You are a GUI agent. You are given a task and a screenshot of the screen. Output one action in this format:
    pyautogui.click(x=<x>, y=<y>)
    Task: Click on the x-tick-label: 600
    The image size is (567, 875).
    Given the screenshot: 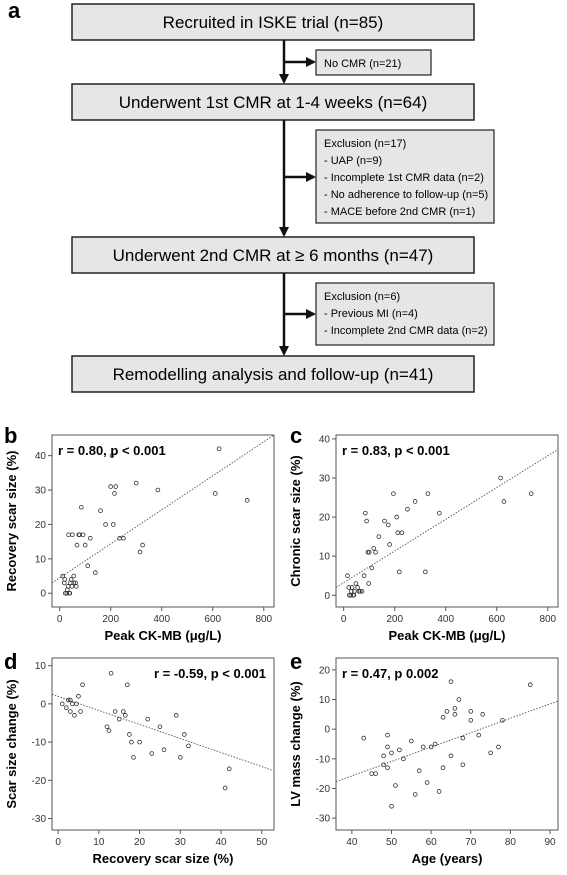 What is the action you would take?
    pyautogui.click(x=496, y=619)
    